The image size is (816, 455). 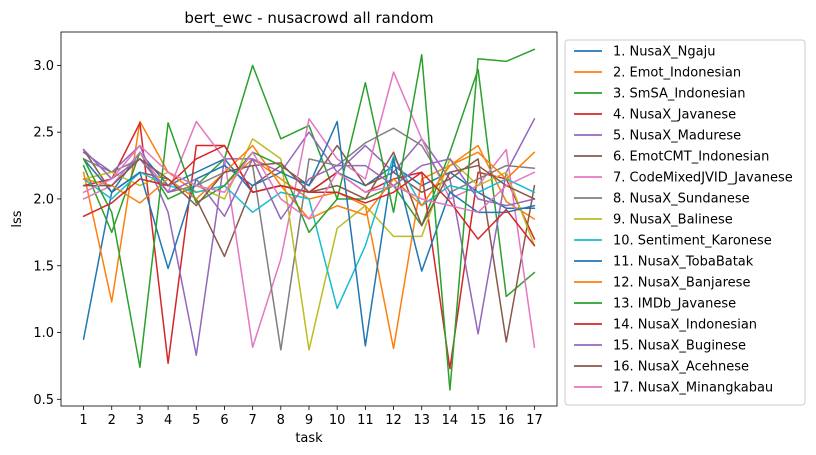 I want to click on x-tick-label: 3, so click(x=140, y=420).